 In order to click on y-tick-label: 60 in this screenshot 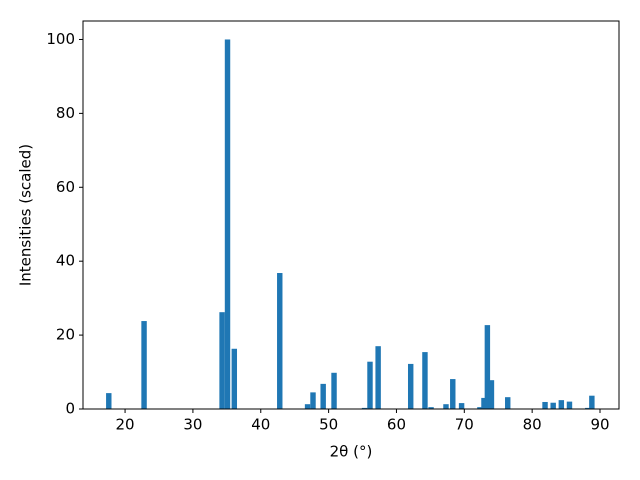, I will do `click(65, 187)`.